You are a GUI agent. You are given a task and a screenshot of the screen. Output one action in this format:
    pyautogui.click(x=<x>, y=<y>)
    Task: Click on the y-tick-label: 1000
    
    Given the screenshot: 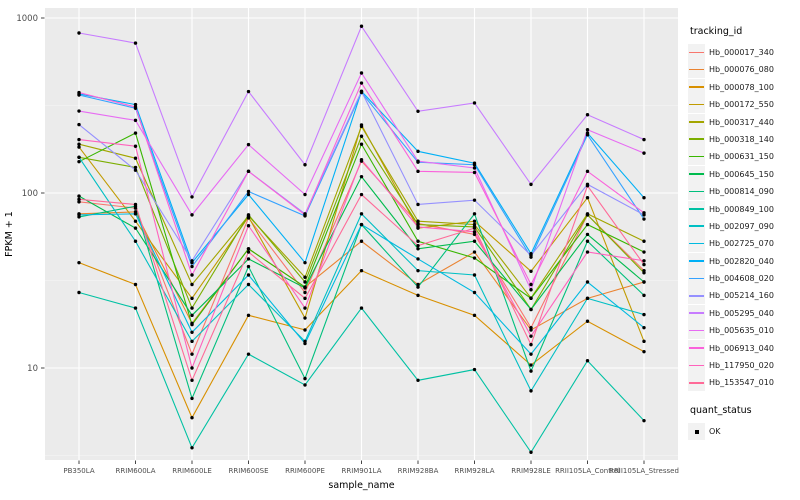 What is the action you would take?
    pyautogui.click(x=27, y=19)
    